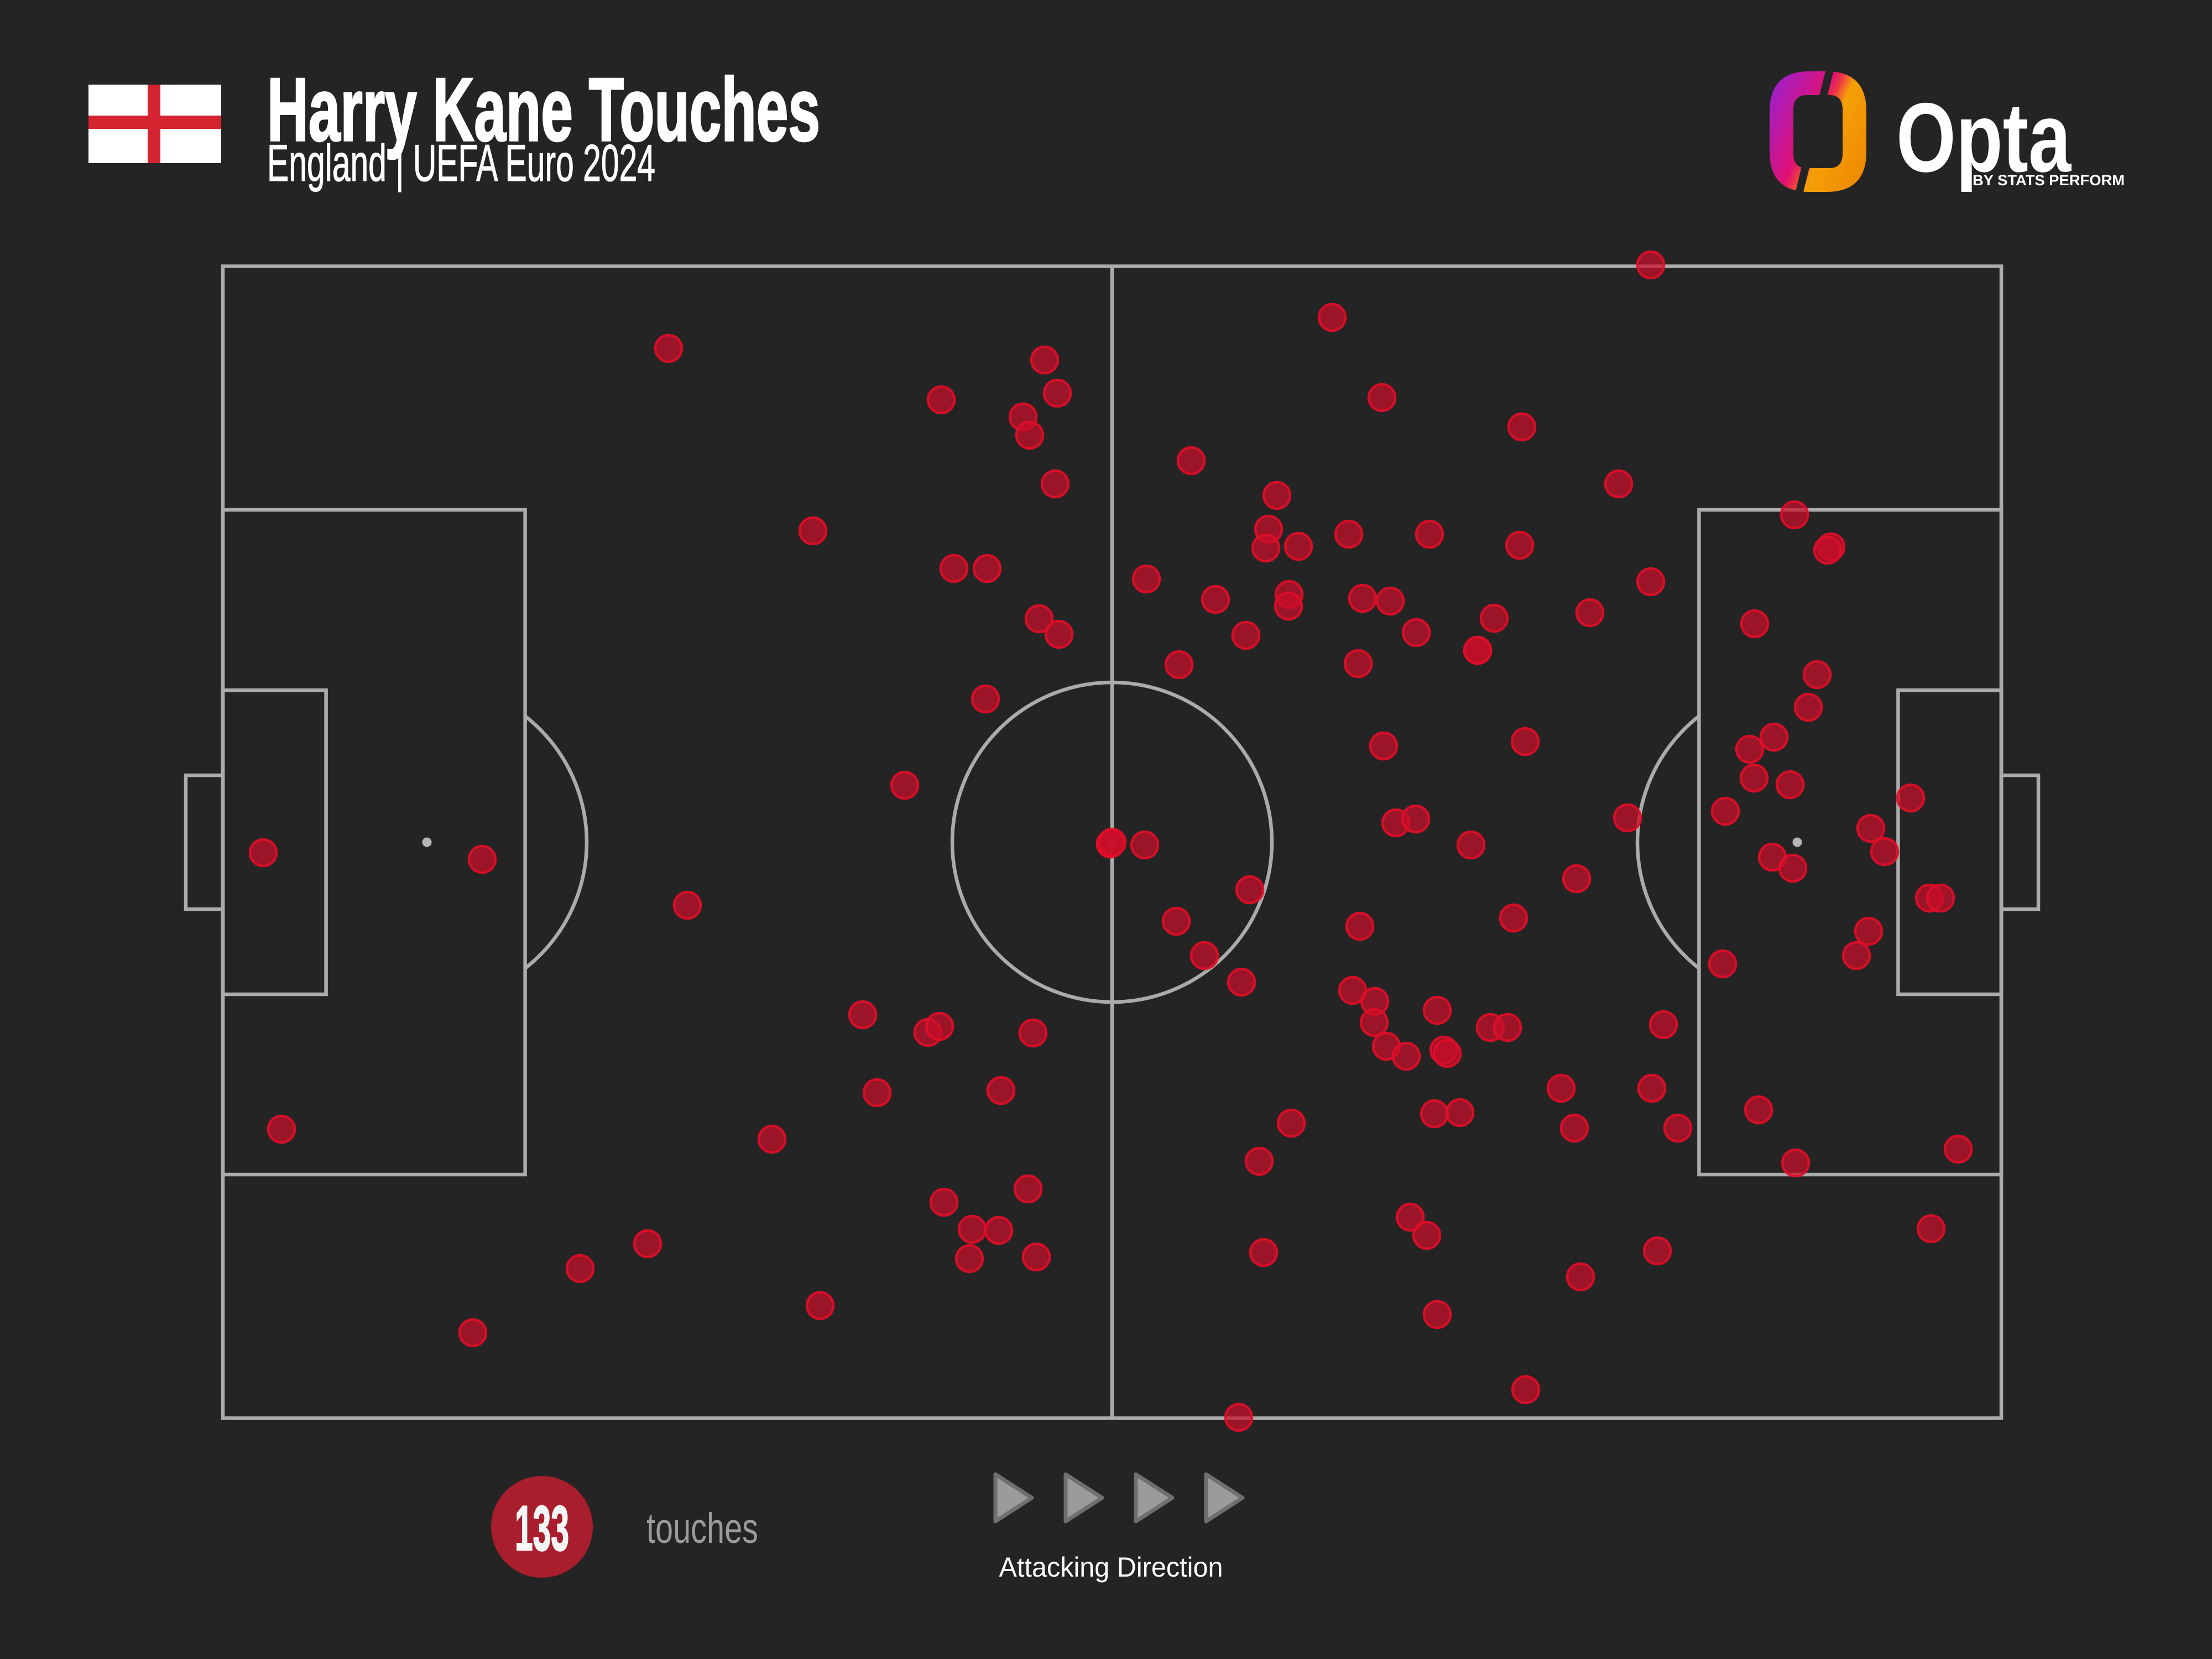 Image resolution: width=2212 pixels, height=1659 pixels. What do you see at coordinates (1984, 137) in the screenshot?
I see `svg-text: Opta` at bounding box center [1984, 137].